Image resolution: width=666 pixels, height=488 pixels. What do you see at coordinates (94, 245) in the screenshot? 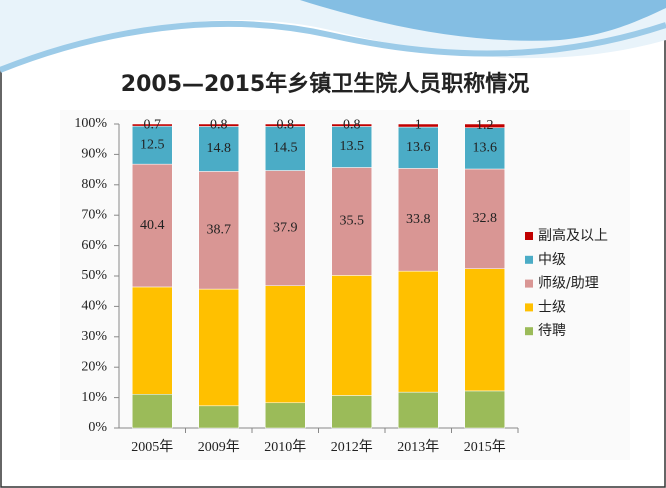
I see `y-tick-label: 60%` at bounding box center [94, 245].